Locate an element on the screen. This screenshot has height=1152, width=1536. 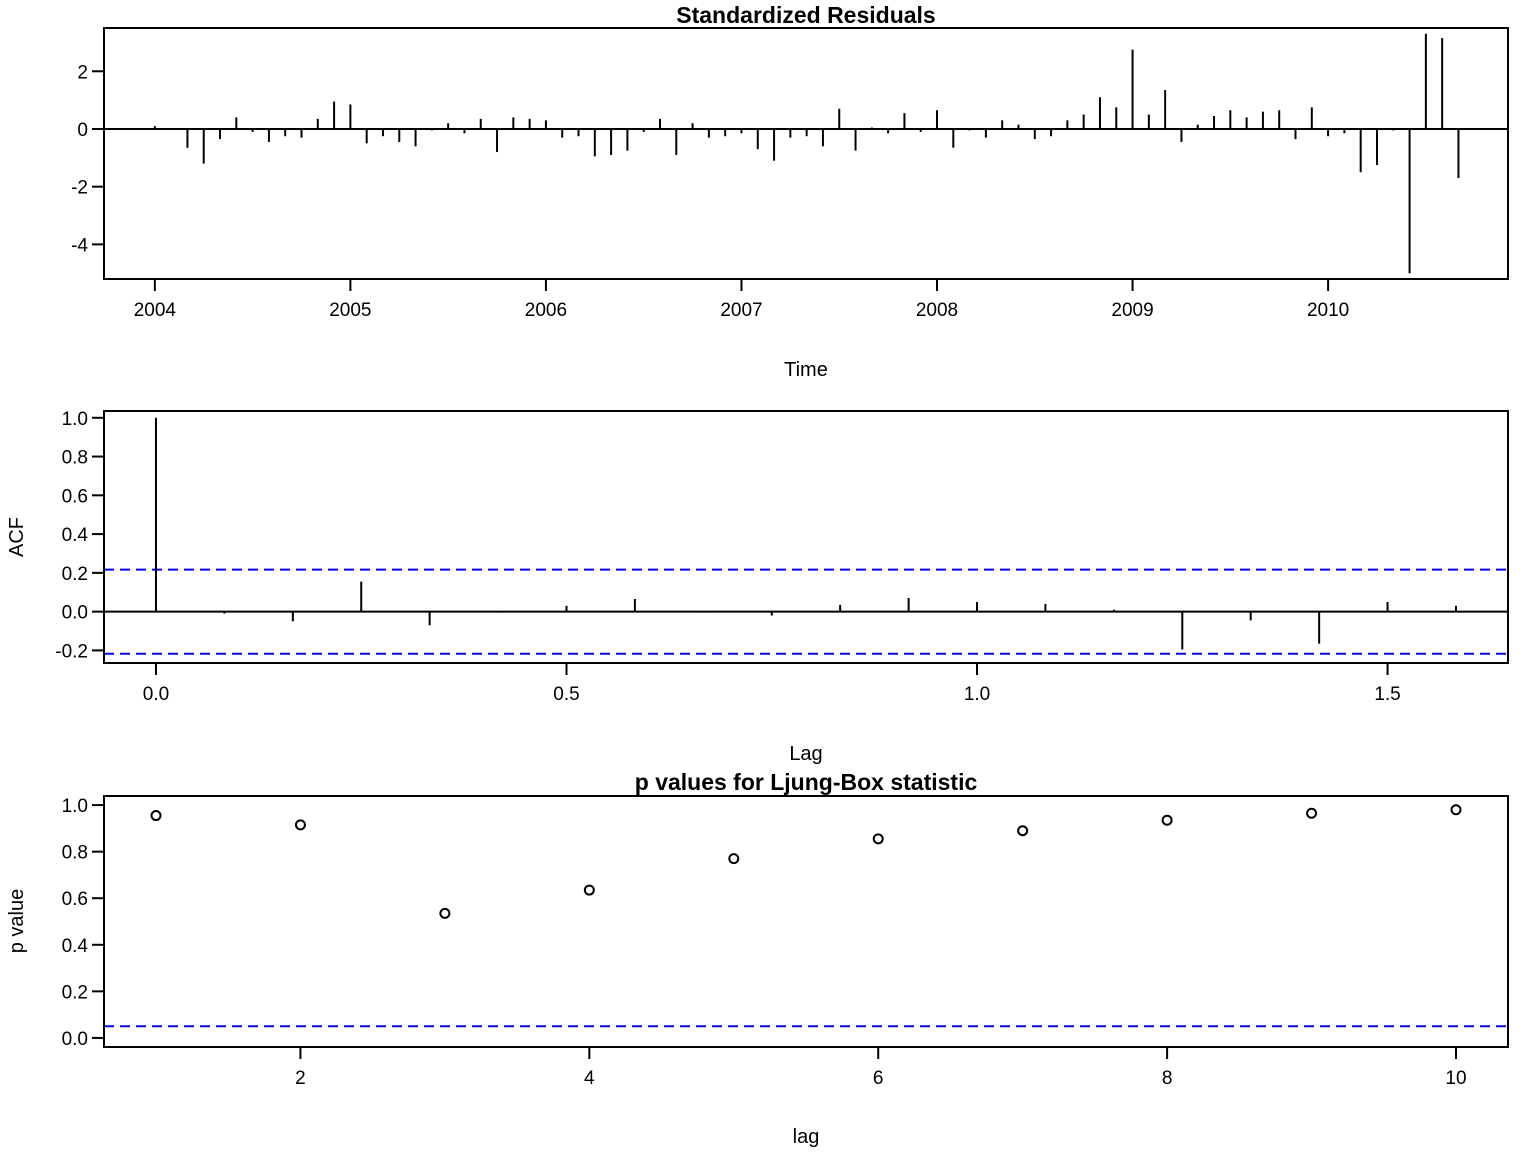
ljung-box-x-ticks: 2 4 6 8 10 is located at coordinates (881, 1068).